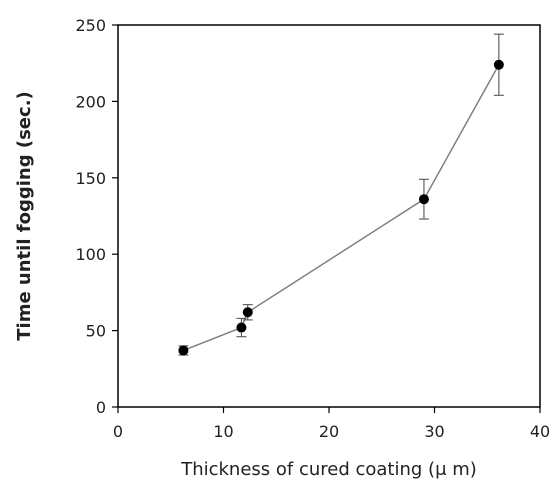  I want to click on y-axis-ticks: 0 50 100 150 200 250, so click(96, 216).